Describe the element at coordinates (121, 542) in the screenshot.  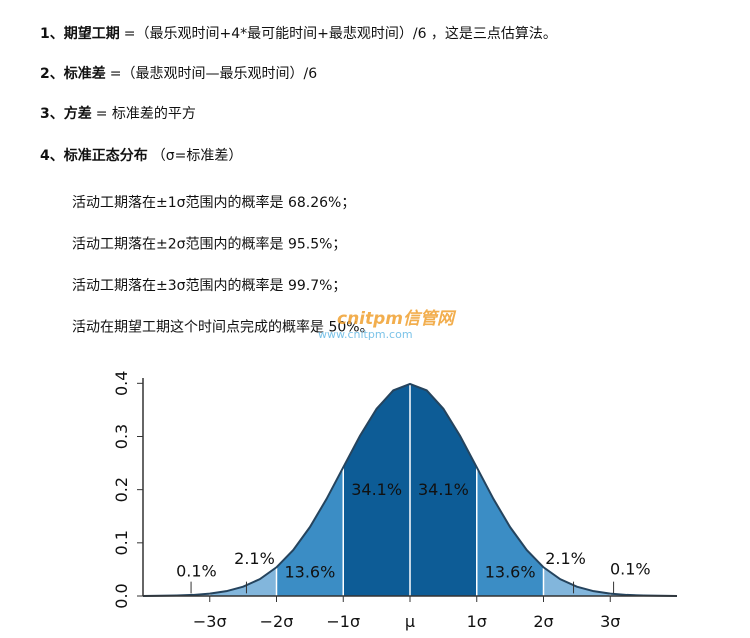
I see `y-tick-label: 0.1` at that location.